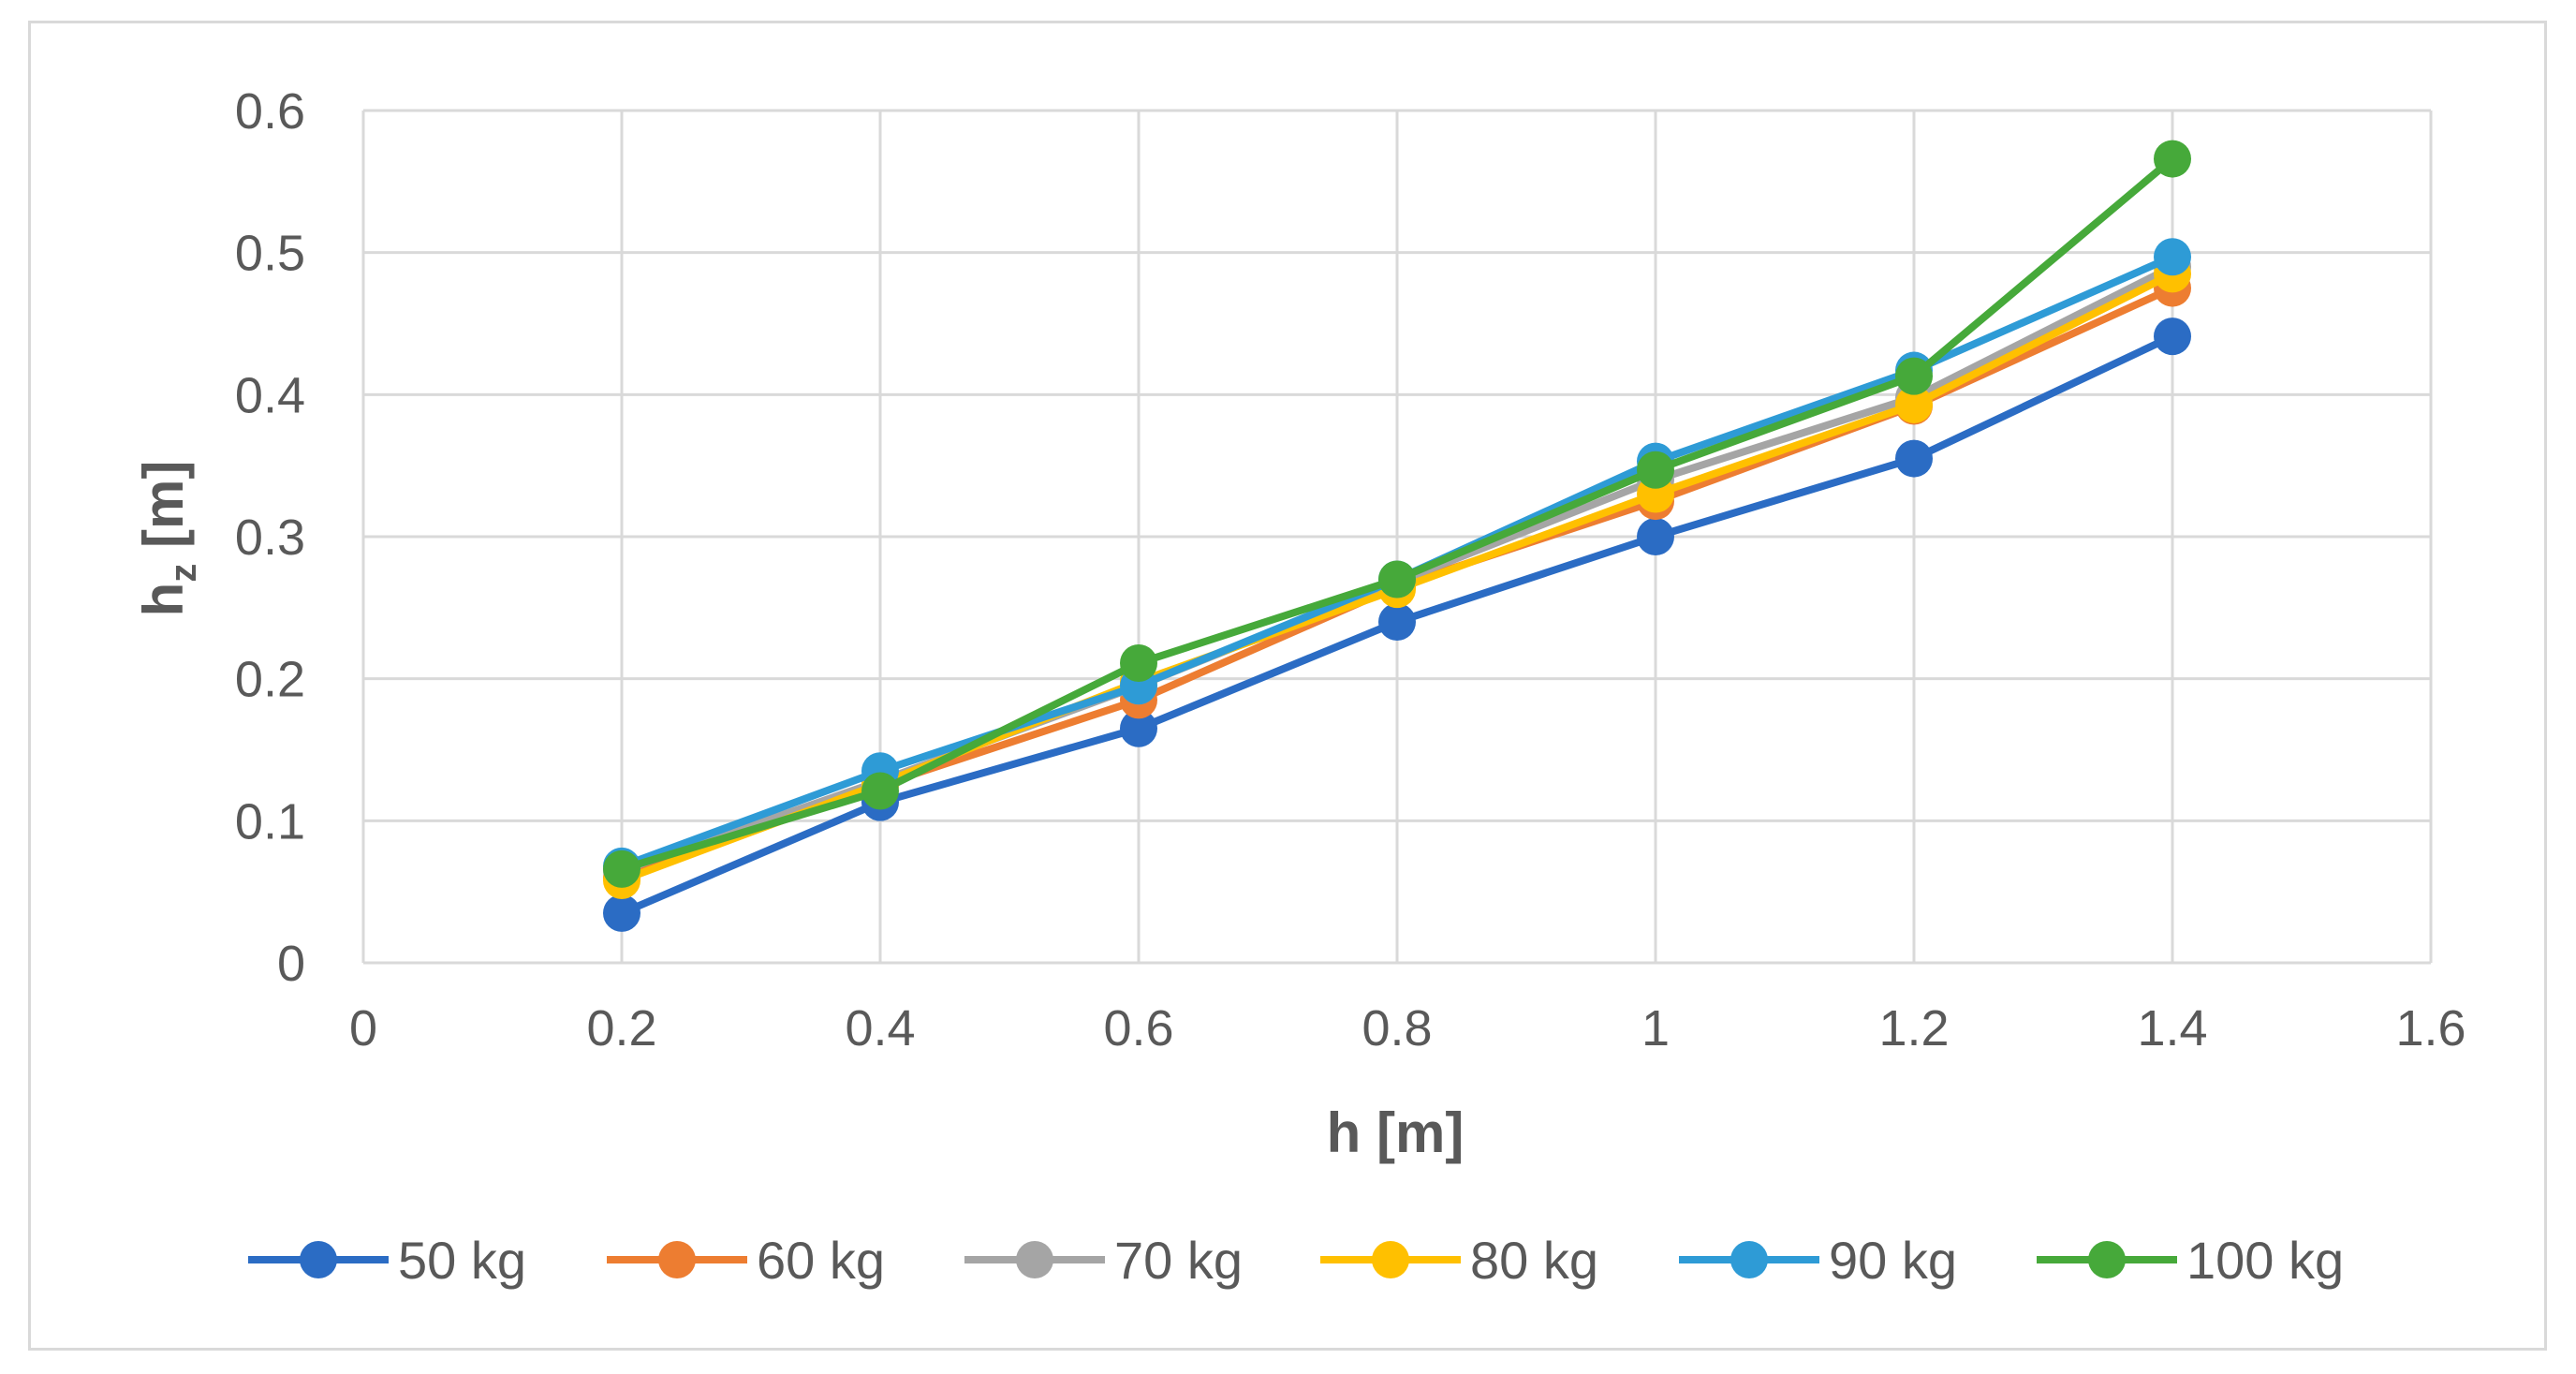  Describe the element at coordinates (1397, 1028) in the screenshot. I see `x-tick-label: 0.8` at that location.